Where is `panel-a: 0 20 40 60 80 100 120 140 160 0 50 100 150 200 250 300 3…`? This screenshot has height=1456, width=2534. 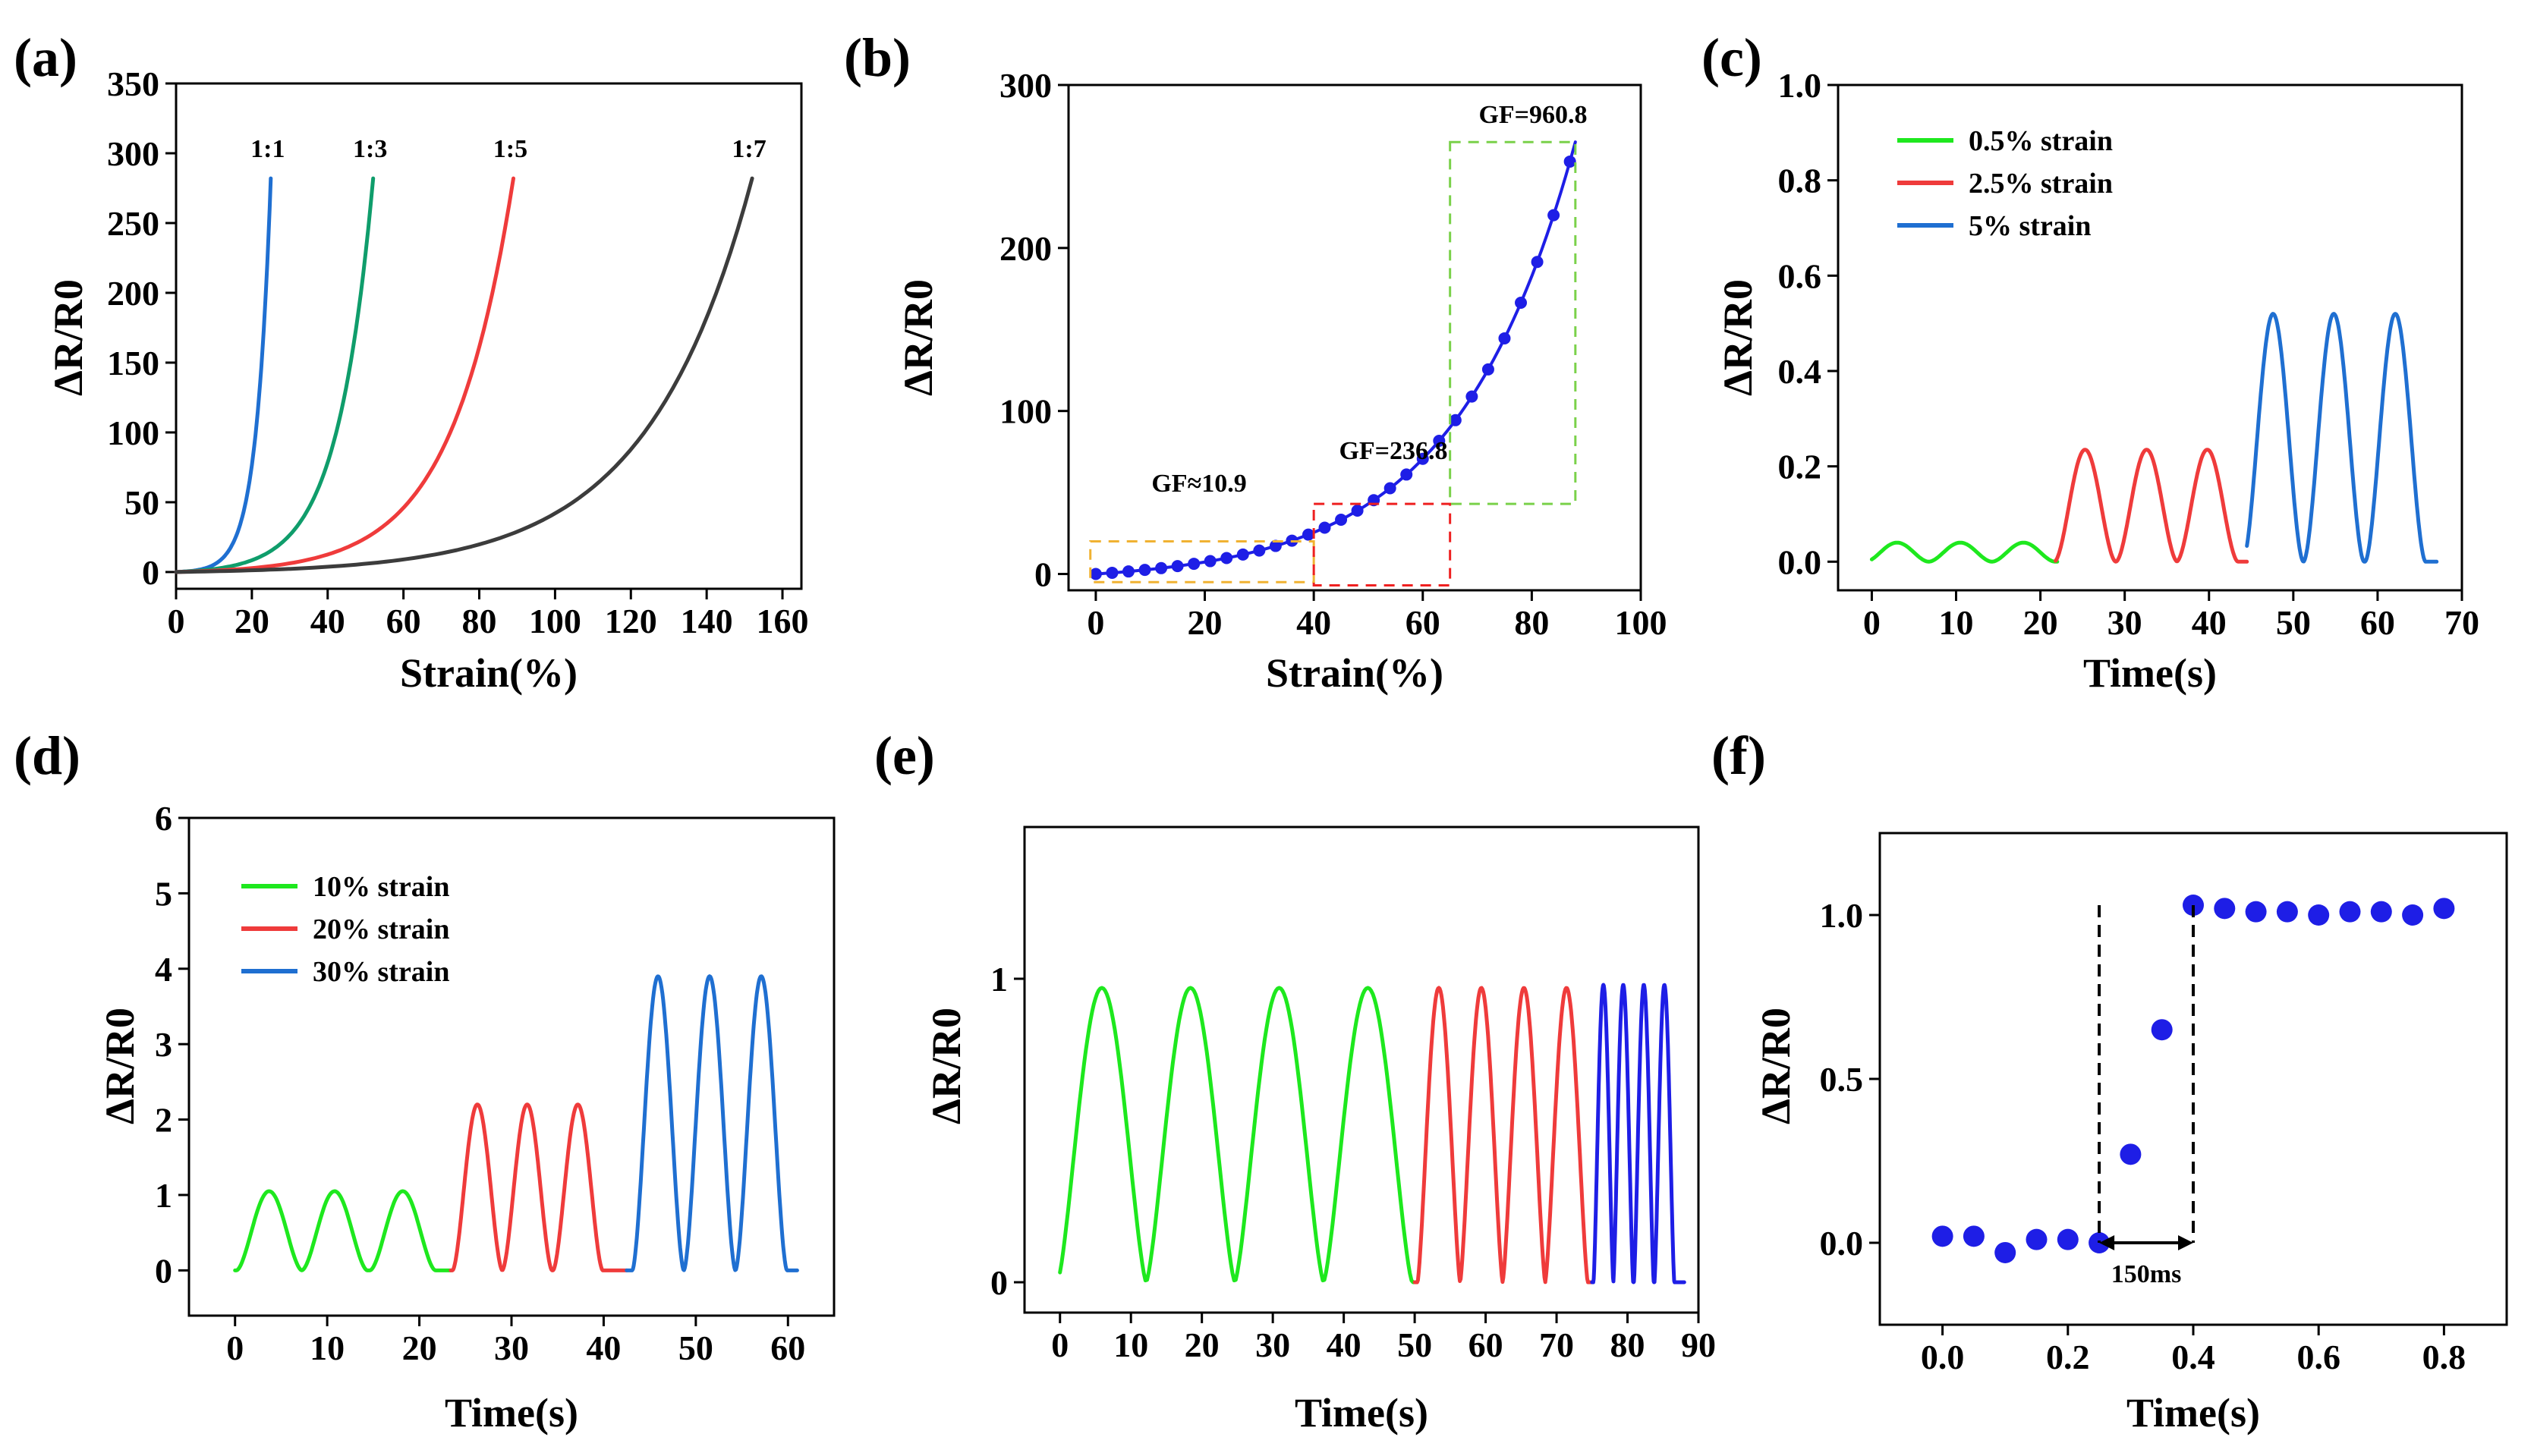 panel-a: 0 20 40 60 80 100 120 140 160 0 50 100 150 200 250 300 3… is located at coordinates (411, 361).